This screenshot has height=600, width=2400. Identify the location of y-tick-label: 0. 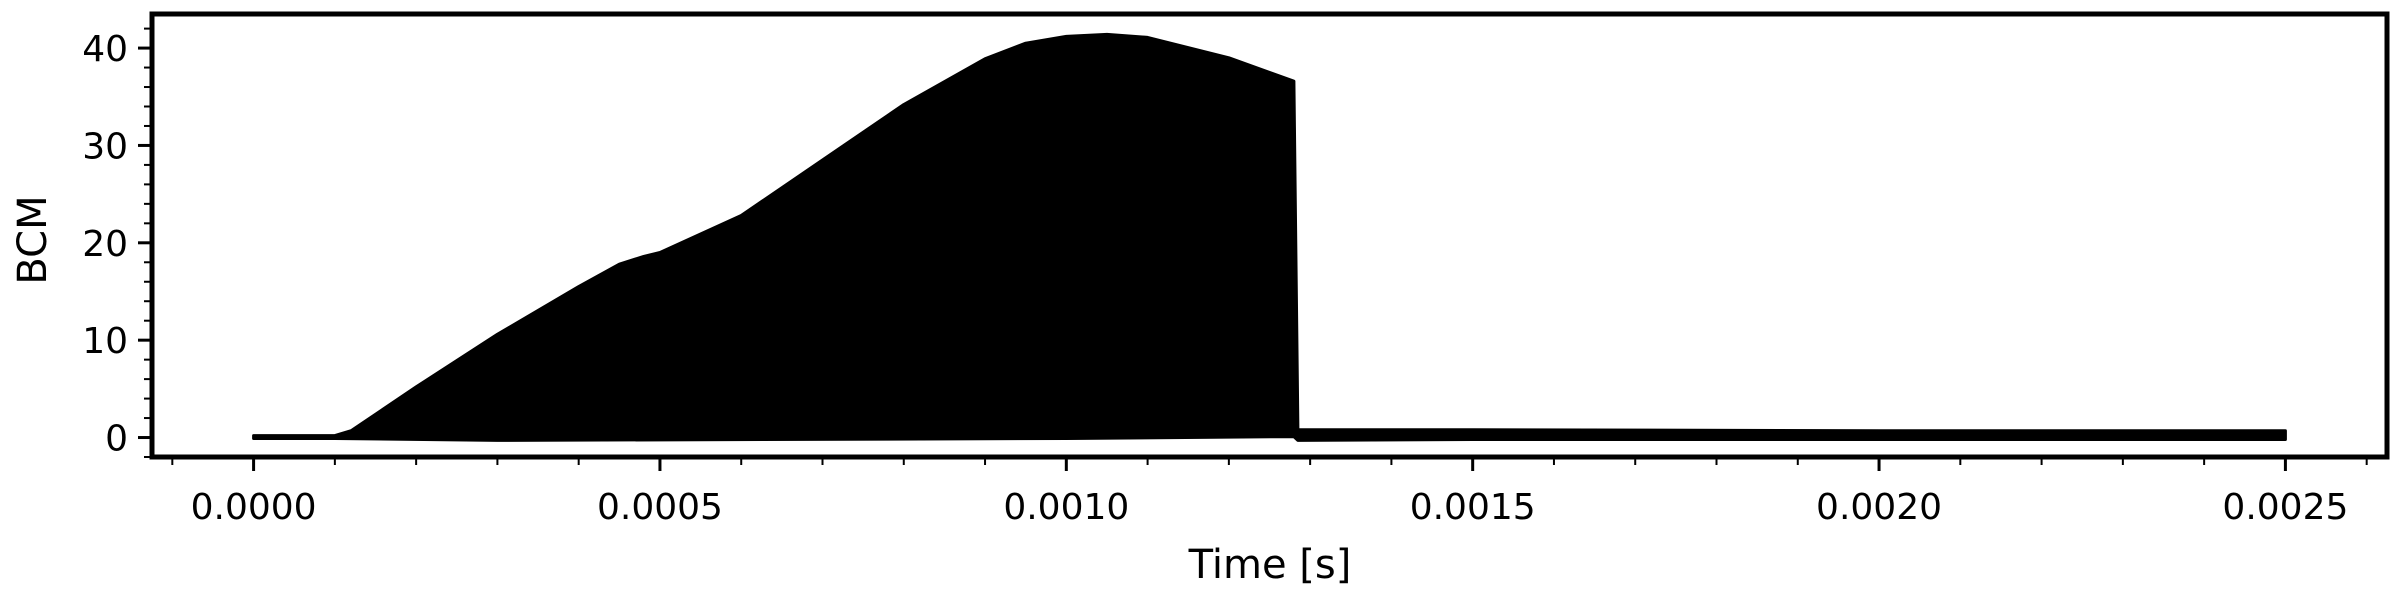
(116, 439).